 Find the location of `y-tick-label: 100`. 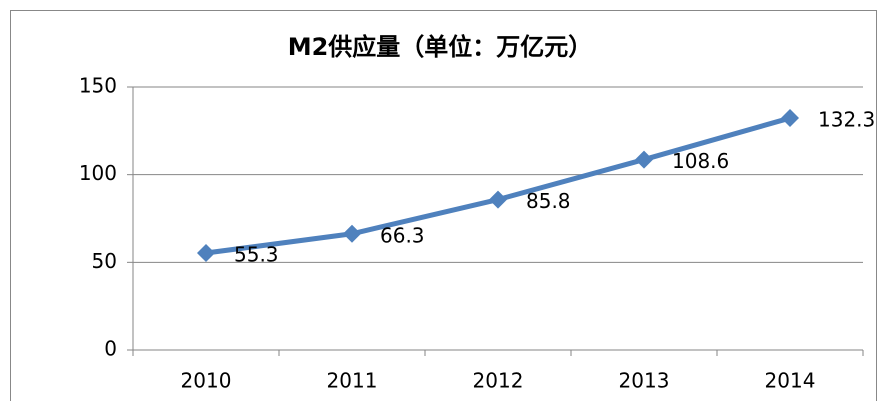

y-tick-label: 100 is located at coordinates (98, 173).